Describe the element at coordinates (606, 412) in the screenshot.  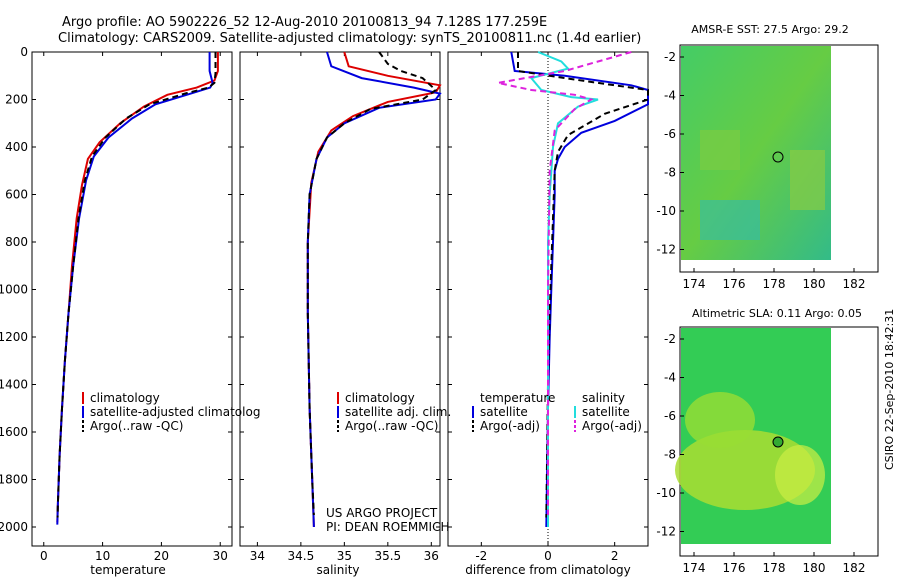
I see `legend-diff-sal-sat: satellite` at that location.